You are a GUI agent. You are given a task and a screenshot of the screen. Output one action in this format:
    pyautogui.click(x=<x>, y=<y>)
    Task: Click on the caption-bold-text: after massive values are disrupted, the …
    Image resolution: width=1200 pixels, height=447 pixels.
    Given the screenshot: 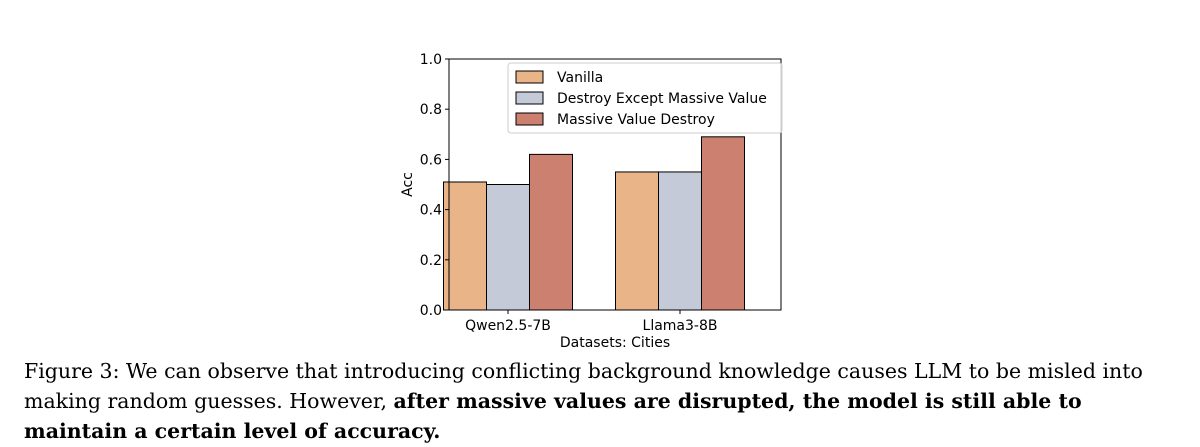 What is the action you would take?
    pyautogui.click(x=553, y=416)
    